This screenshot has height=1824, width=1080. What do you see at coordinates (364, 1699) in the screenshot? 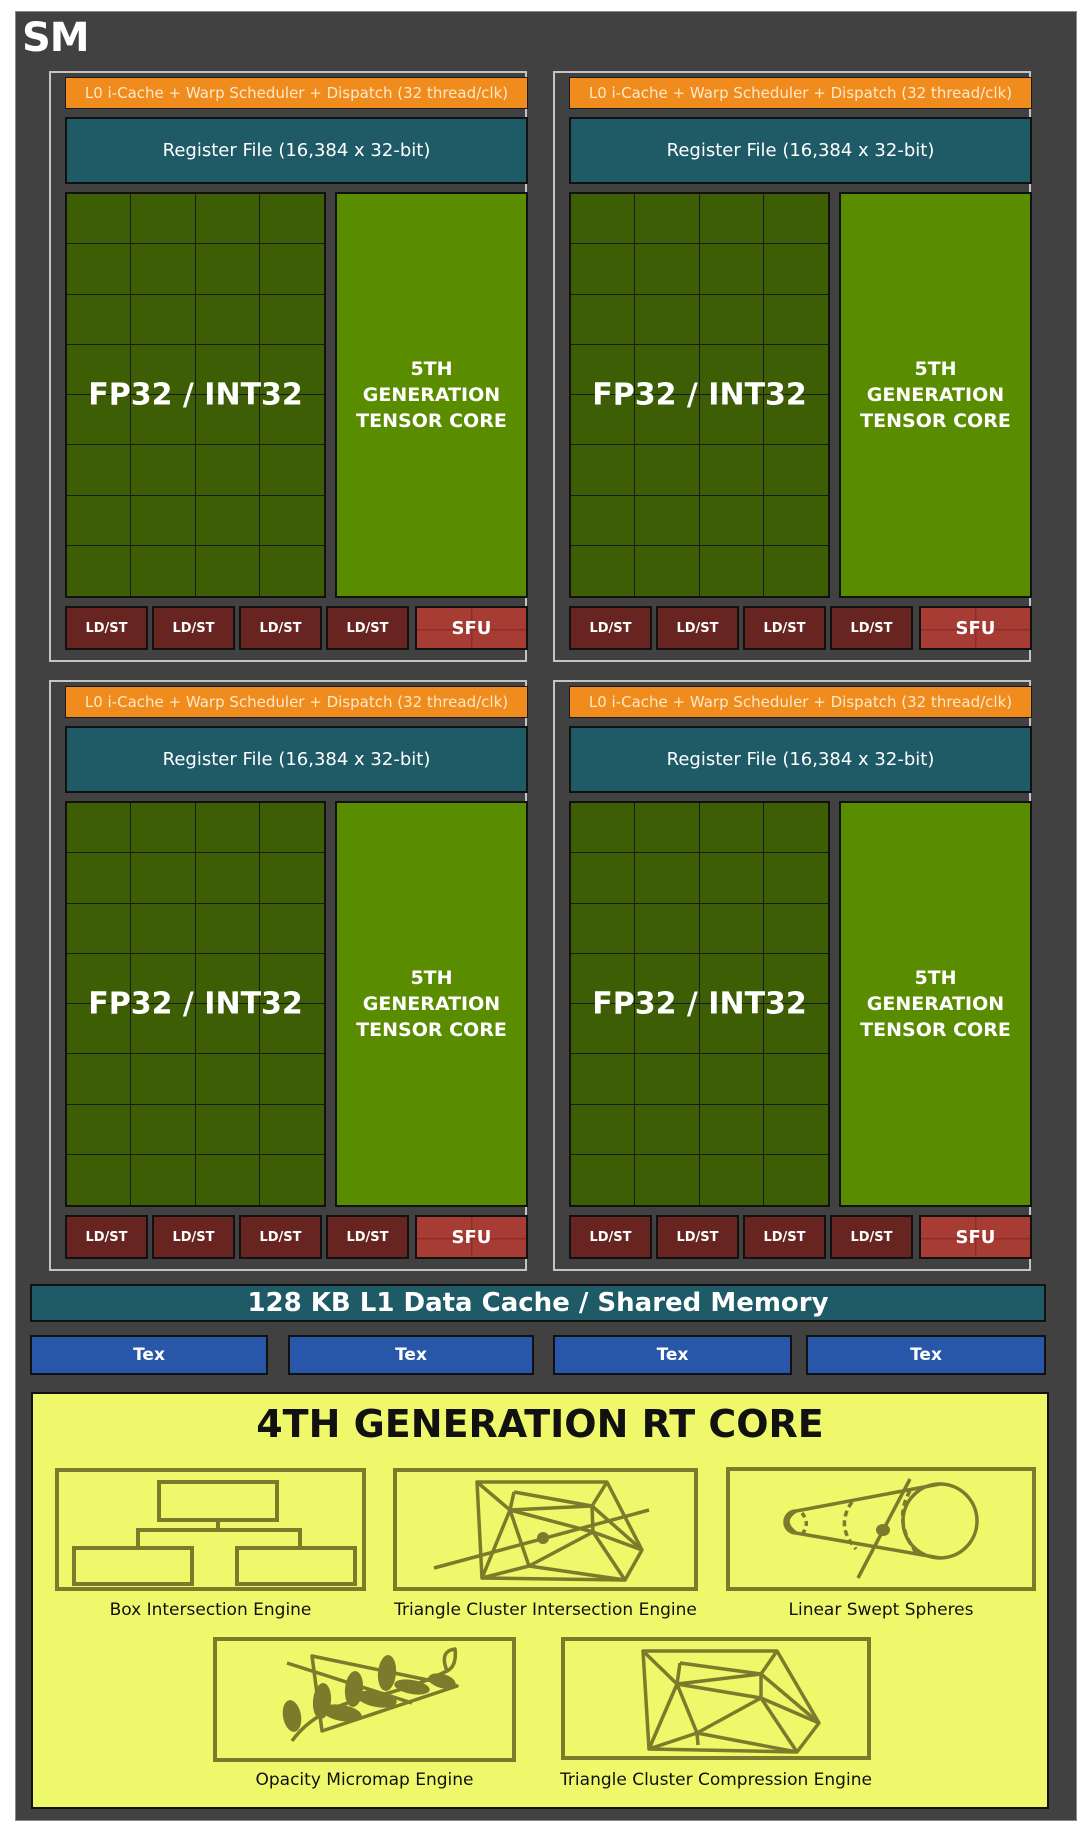
I see `opacity-micromap-engine` at bounding box center [364, 1699].